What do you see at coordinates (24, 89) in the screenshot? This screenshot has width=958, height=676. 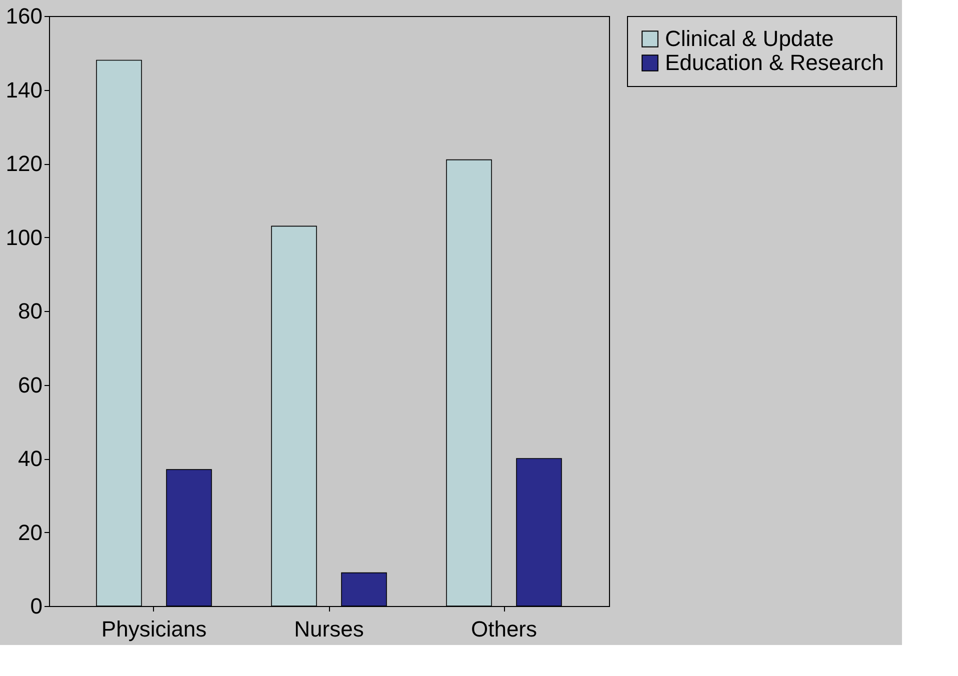 I see `y-tick-label: 140` at bounding box center [24, 89].